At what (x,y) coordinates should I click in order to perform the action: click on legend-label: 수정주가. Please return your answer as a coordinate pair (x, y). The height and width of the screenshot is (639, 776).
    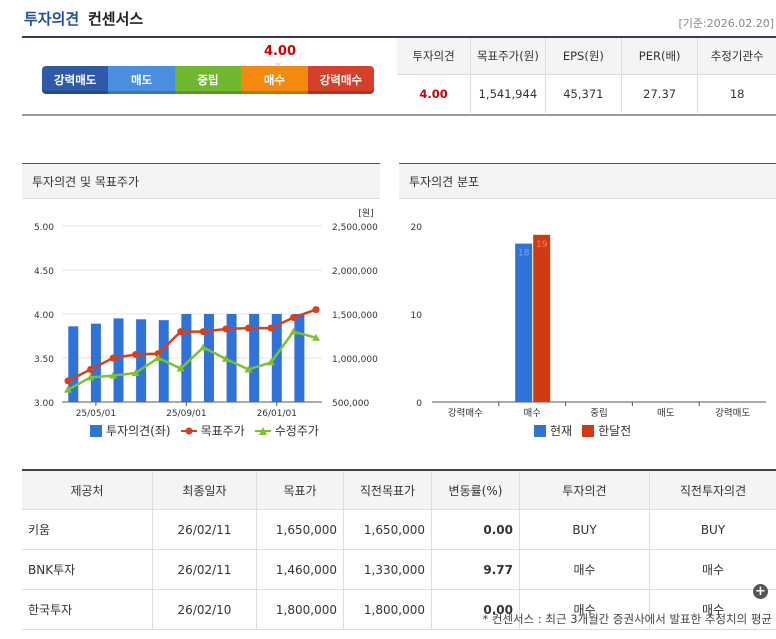
    Looking at the image, I should click on (296, 431).